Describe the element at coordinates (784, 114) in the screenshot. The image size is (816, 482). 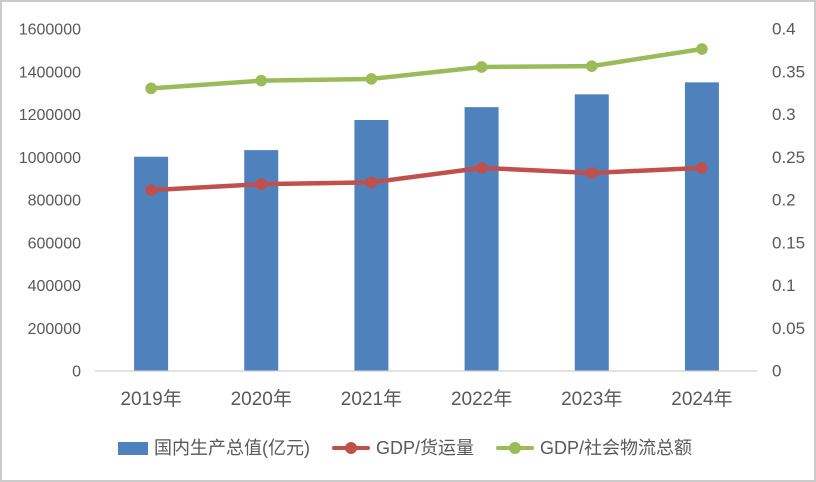
I see `y-axis-right-tick-label: 0.3` at that location.